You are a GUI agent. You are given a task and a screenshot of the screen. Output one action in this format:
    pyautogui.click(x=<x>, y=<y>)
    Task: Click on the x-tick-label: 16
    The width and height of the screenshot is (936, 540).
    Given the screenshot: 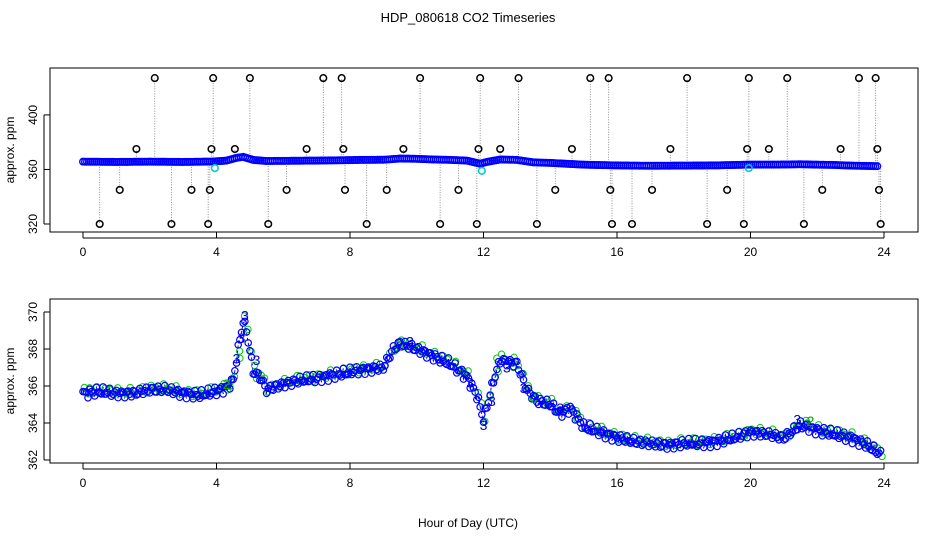 What is the action you would take?
    pyautogui.click(x=617, y=483)
    